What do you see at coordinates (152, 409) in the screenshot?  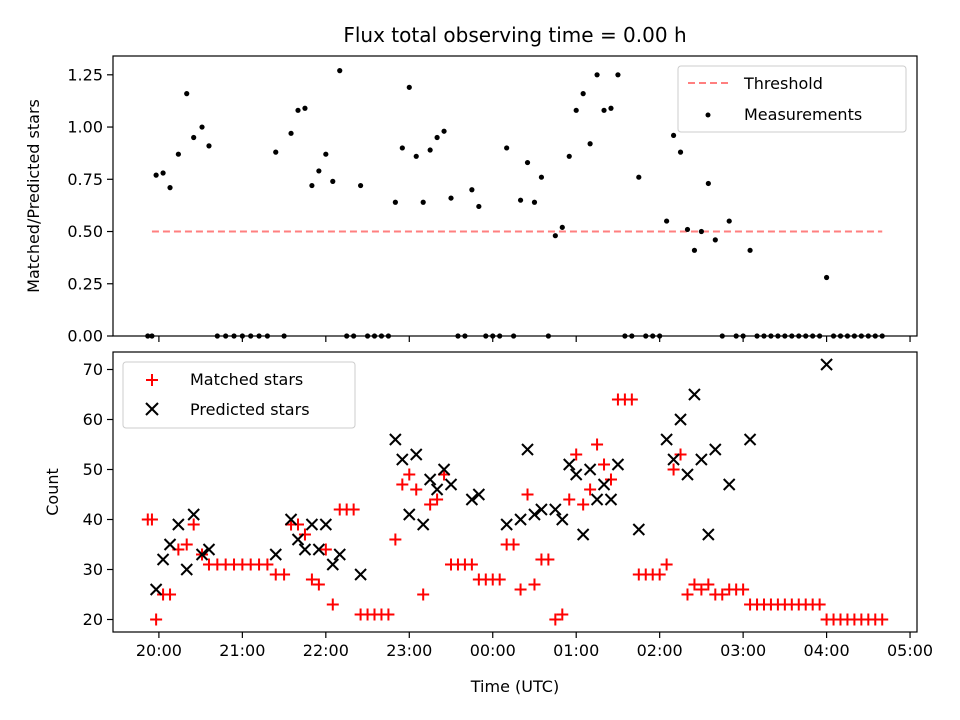 I see `predicted-stars-legend-swatch` at bounding box center [152, 409].